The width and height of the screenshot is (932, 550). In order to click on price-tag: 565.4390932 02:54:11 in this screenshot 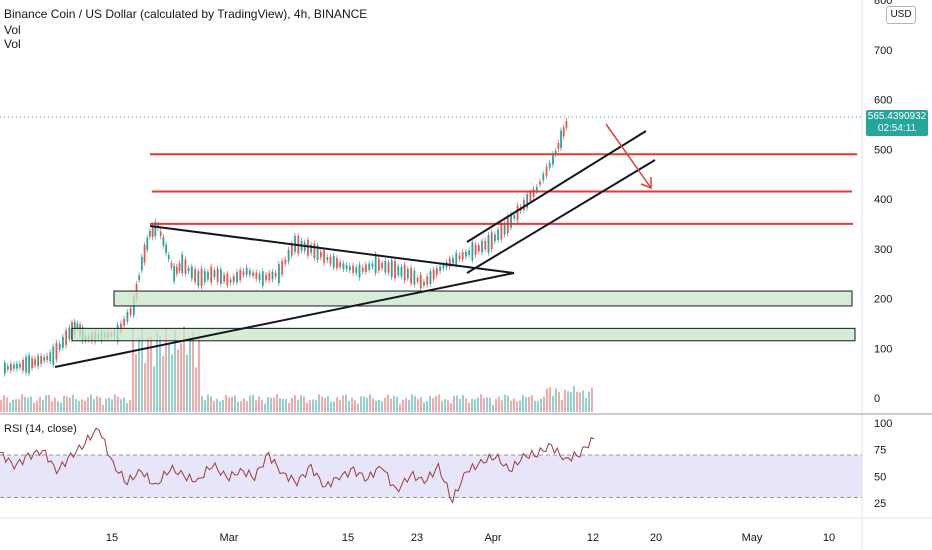, I will do `click(897, 123)`.